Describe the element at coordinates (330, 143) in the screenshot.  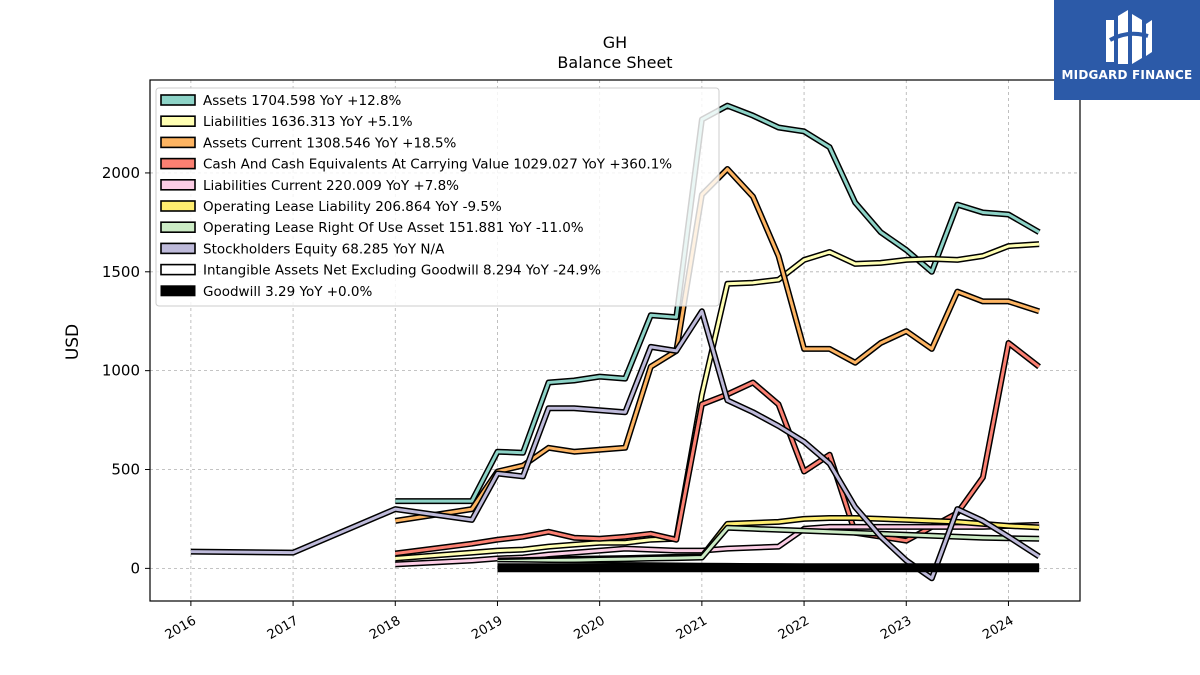
I see `legend-label: Assets Current 1308.546 YoY +18.5%` at that location.